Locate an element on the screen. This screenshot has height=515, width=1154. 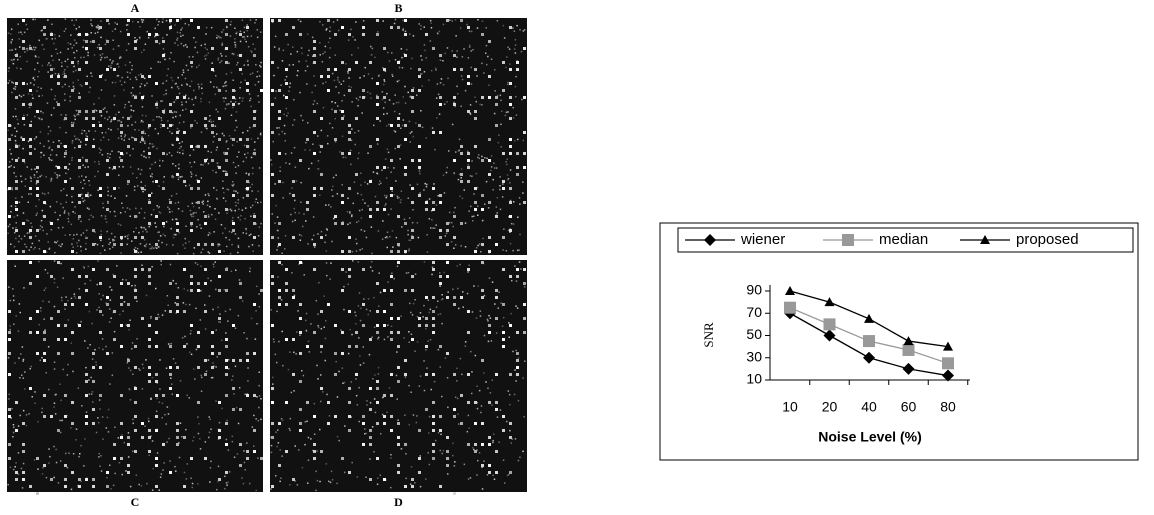
x-tick-label: 20 is located at coordinates (830, 407).